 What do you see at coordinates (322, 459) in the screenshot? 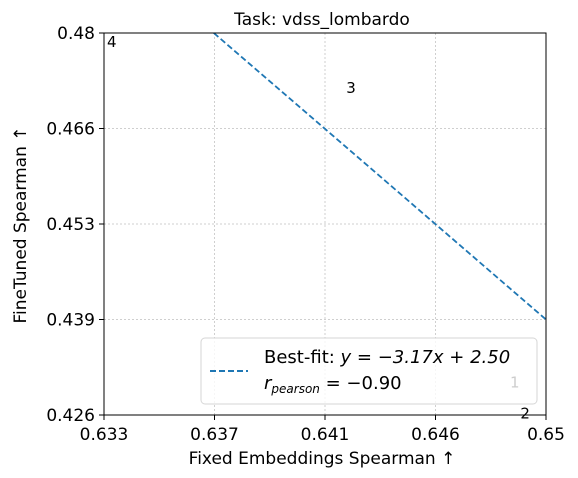
I see `x-axis-label: Fixed Embeddings Spearman ↑` at bounding box center [322, 459].